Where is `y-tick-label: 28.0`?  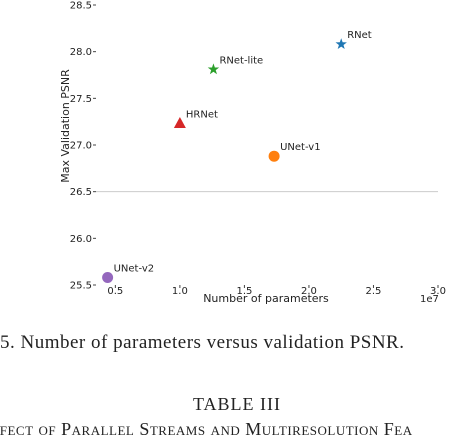
y-tick-label: 28.0 is located at coordinates (81, 52).